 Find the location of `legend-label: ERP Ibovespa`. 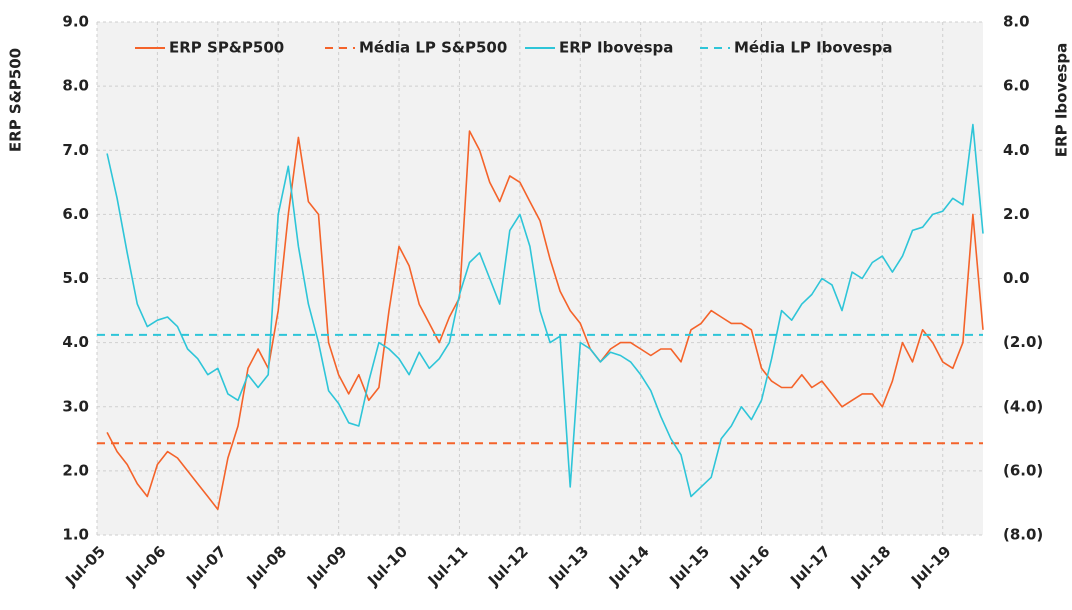

legend-label: ERP Ibovespa is located at coordinates (616, 48).